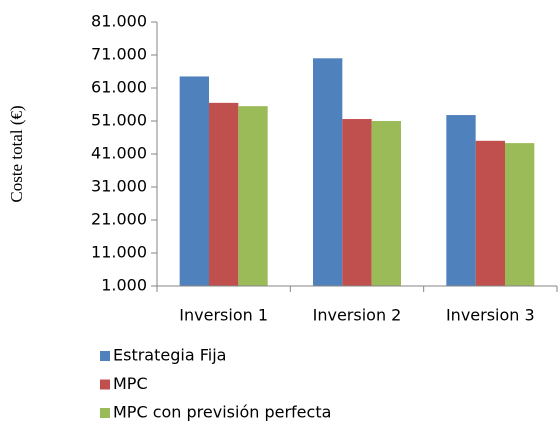 The image size is (559, 443). Describe the element at coordinates (119, 120) in the screenshot. I see `y-tick-label: 51.000` at that location.